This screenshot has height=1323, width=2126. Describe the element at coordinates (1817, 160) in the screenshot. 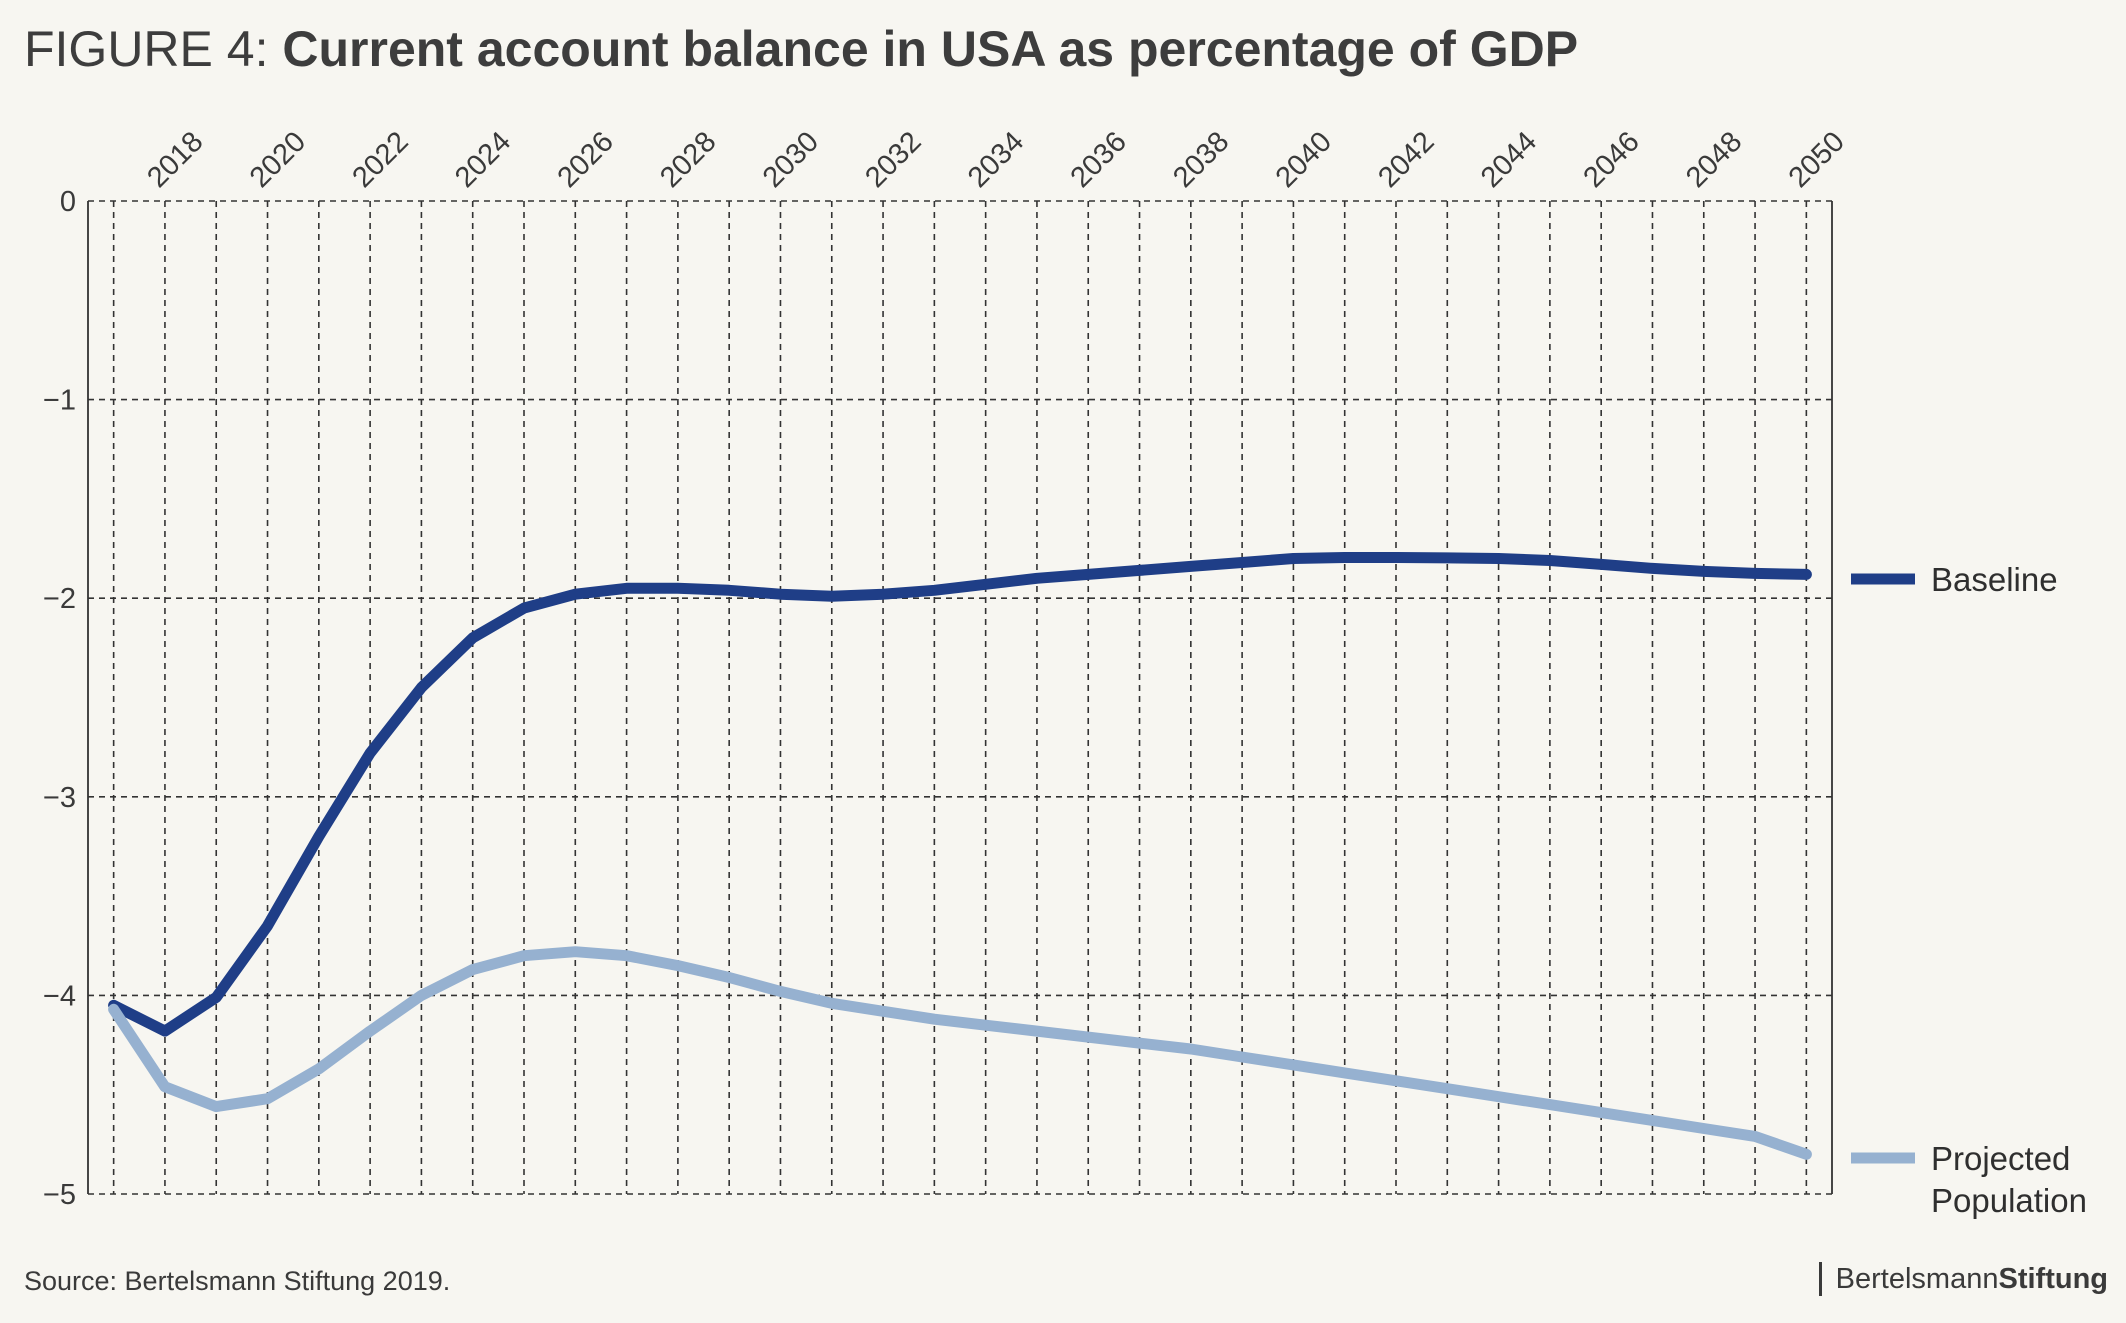

I see `x-tick-label: 2050` at that location.